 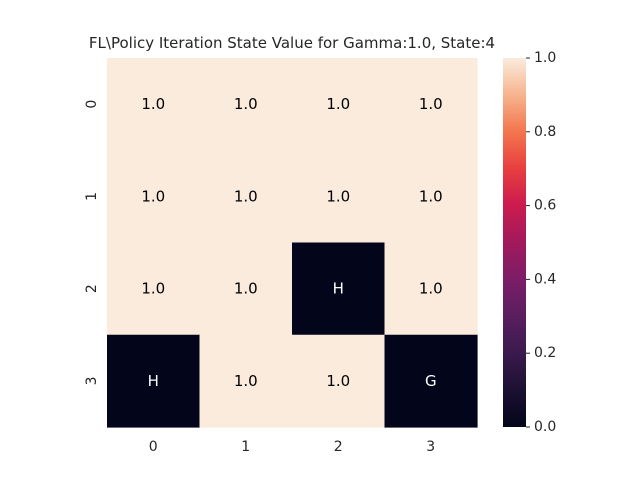 I want to click on cell-annotation-3-2: 1.0, so click(x=338, y=381).